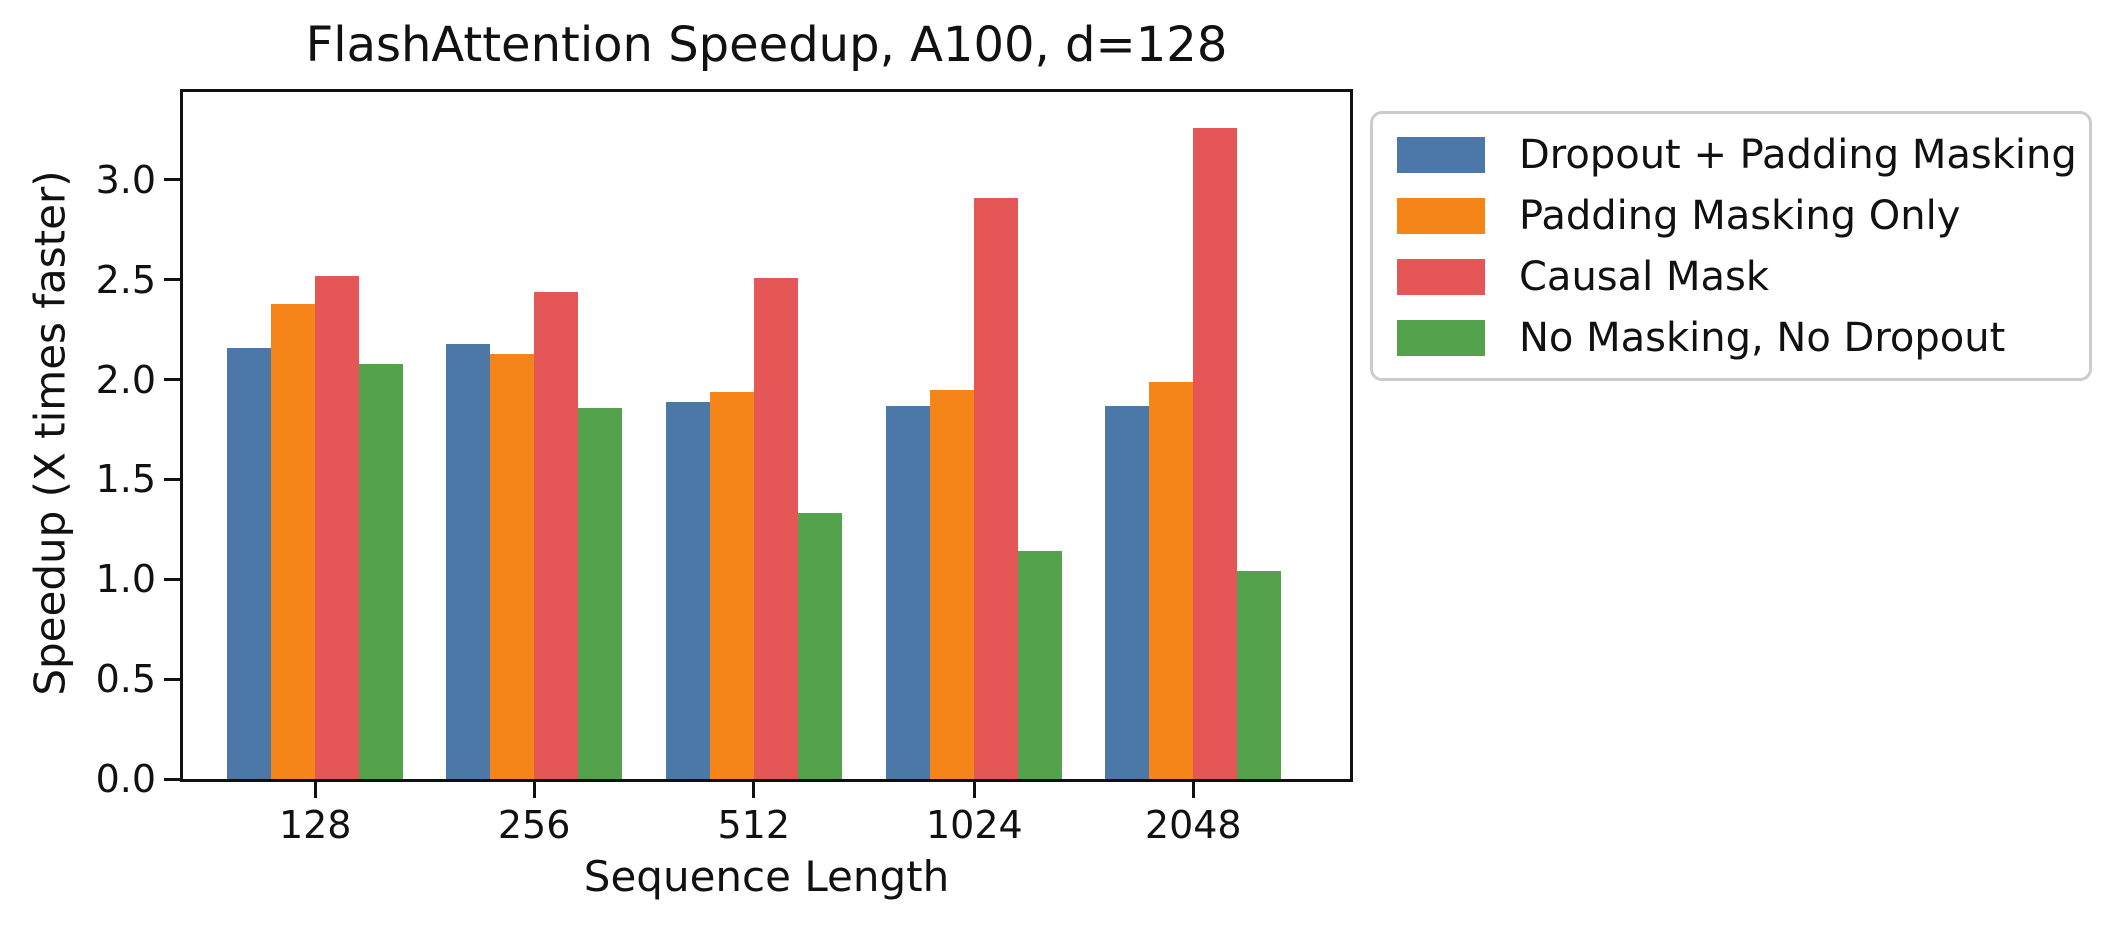  I want to click on y-tick-mark-3.0, so click(172, 180).